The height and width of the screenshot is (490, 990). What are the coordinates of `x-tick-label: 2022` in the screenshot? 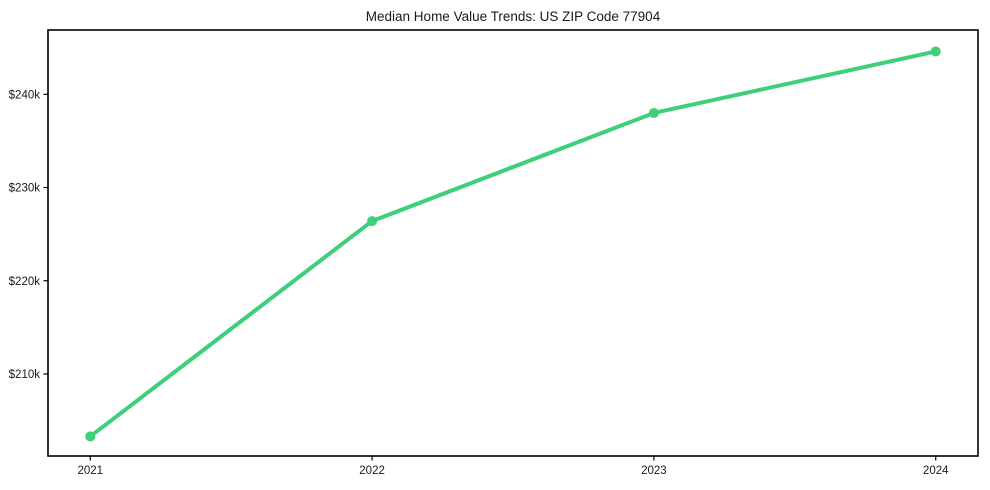 It's located at (372, 471).